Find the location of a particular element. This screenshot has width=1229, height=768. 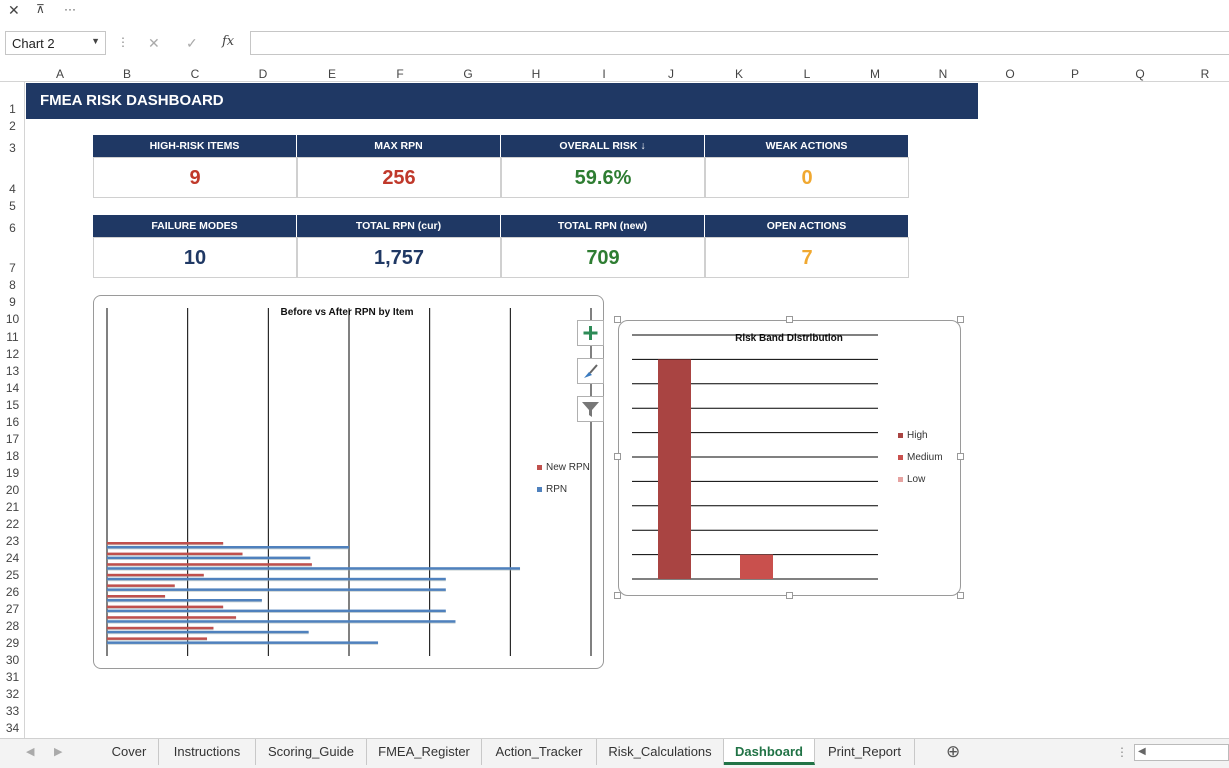

tab-risk-calculations: Risk_Calculations is located at coordinates (660, 752).